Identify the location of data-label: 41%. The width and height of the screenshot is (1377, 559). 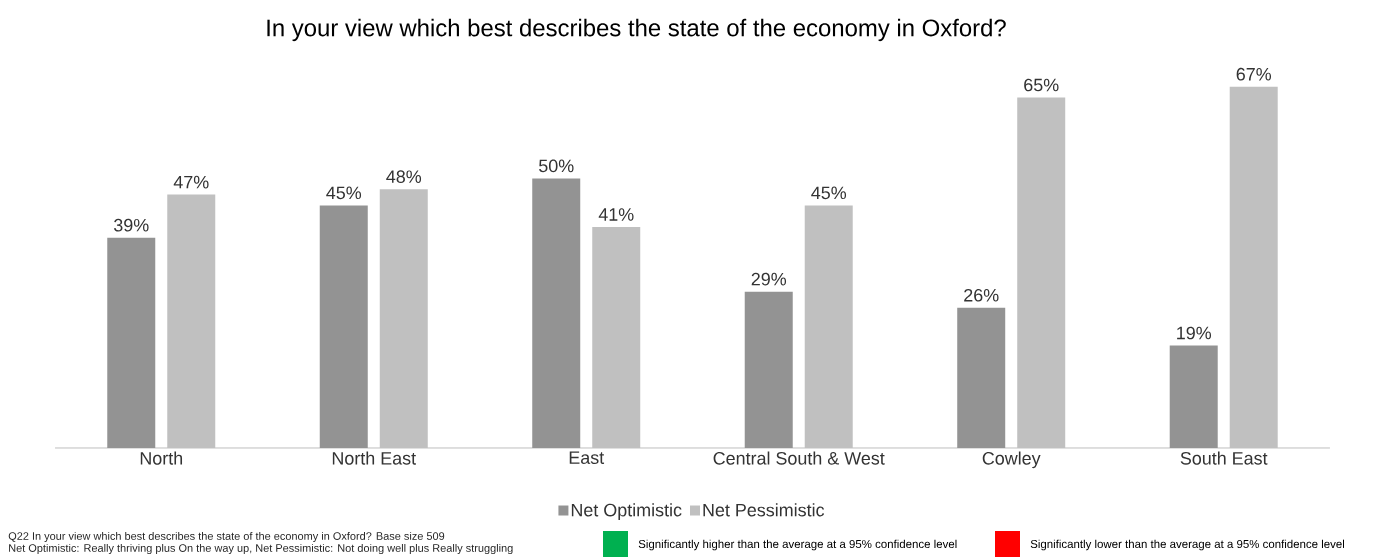
(616, 214).